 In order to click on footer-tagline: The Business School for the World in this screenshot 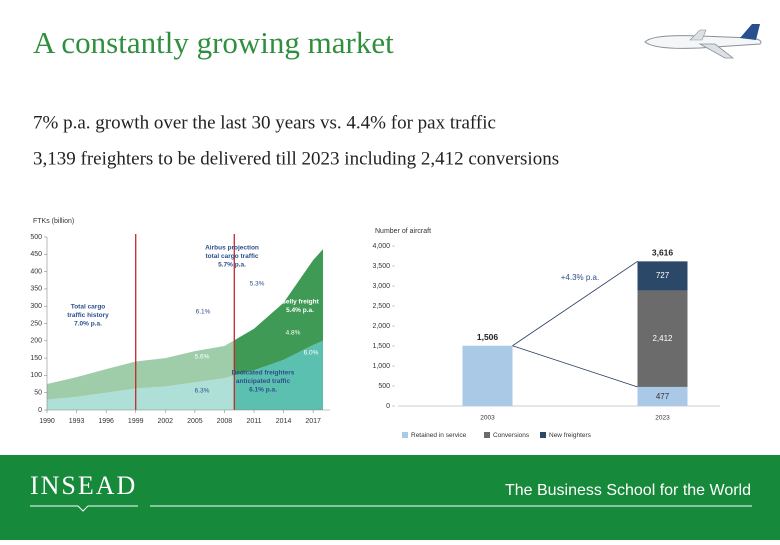, I will do `click(628, 490)`.